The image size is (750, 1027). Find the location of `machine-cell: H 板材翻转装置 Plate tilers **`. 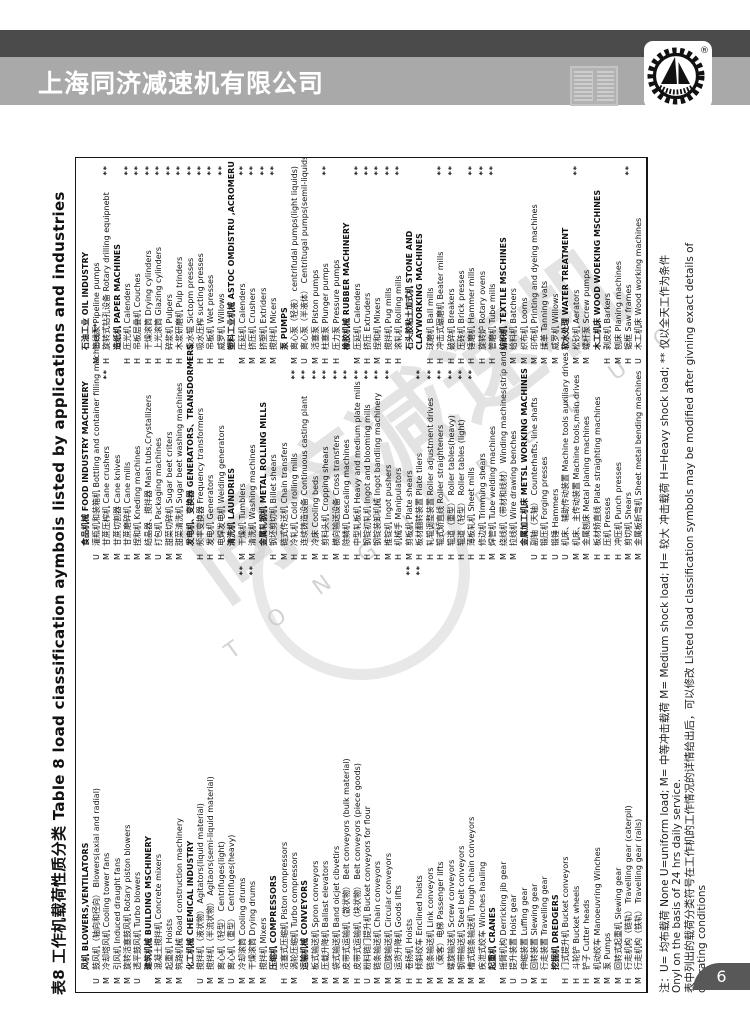

machine-cell: H 板材翻转装置 Plate tilers ** is located at coordinates (420, 462).